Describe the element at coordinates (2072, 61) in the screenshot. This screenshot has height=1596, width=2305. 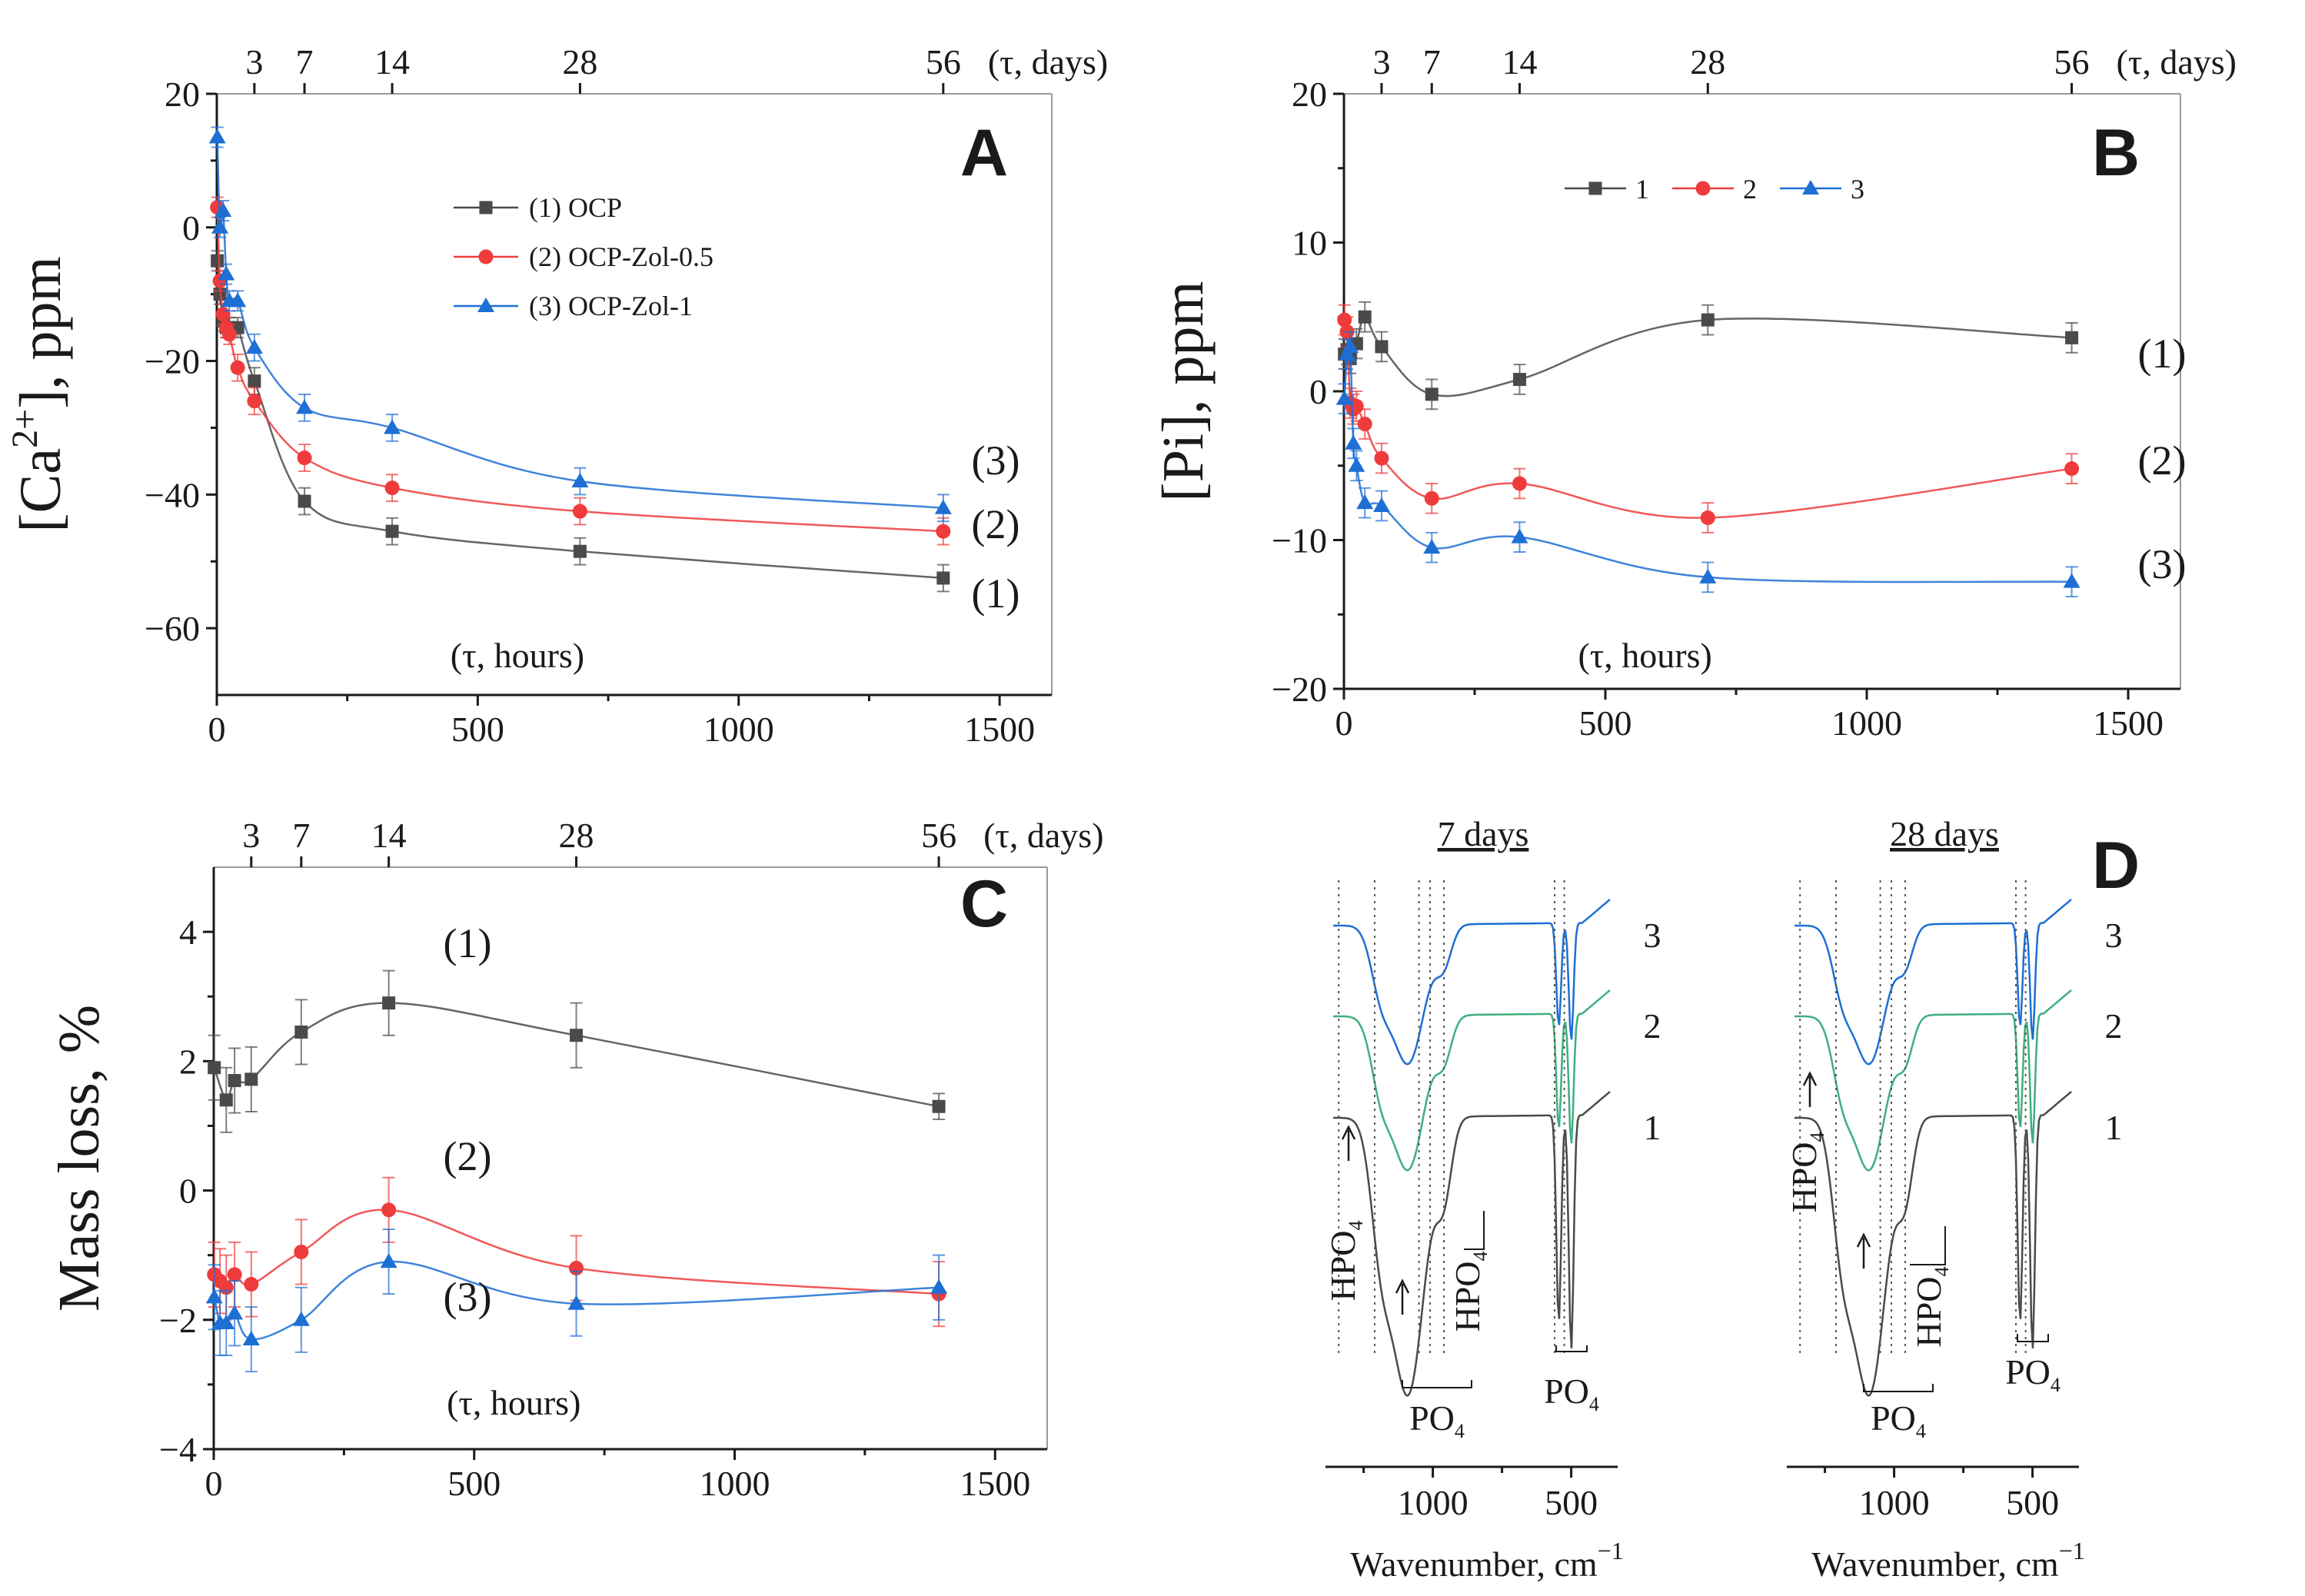
I see `top-tick-label: 56` at that location.